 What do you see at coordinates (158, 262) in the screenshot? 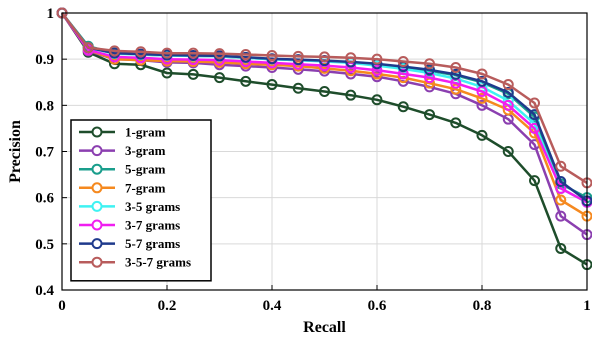
I see `legend-label: 3-5-7 grams` at bounding box center [158, 262].